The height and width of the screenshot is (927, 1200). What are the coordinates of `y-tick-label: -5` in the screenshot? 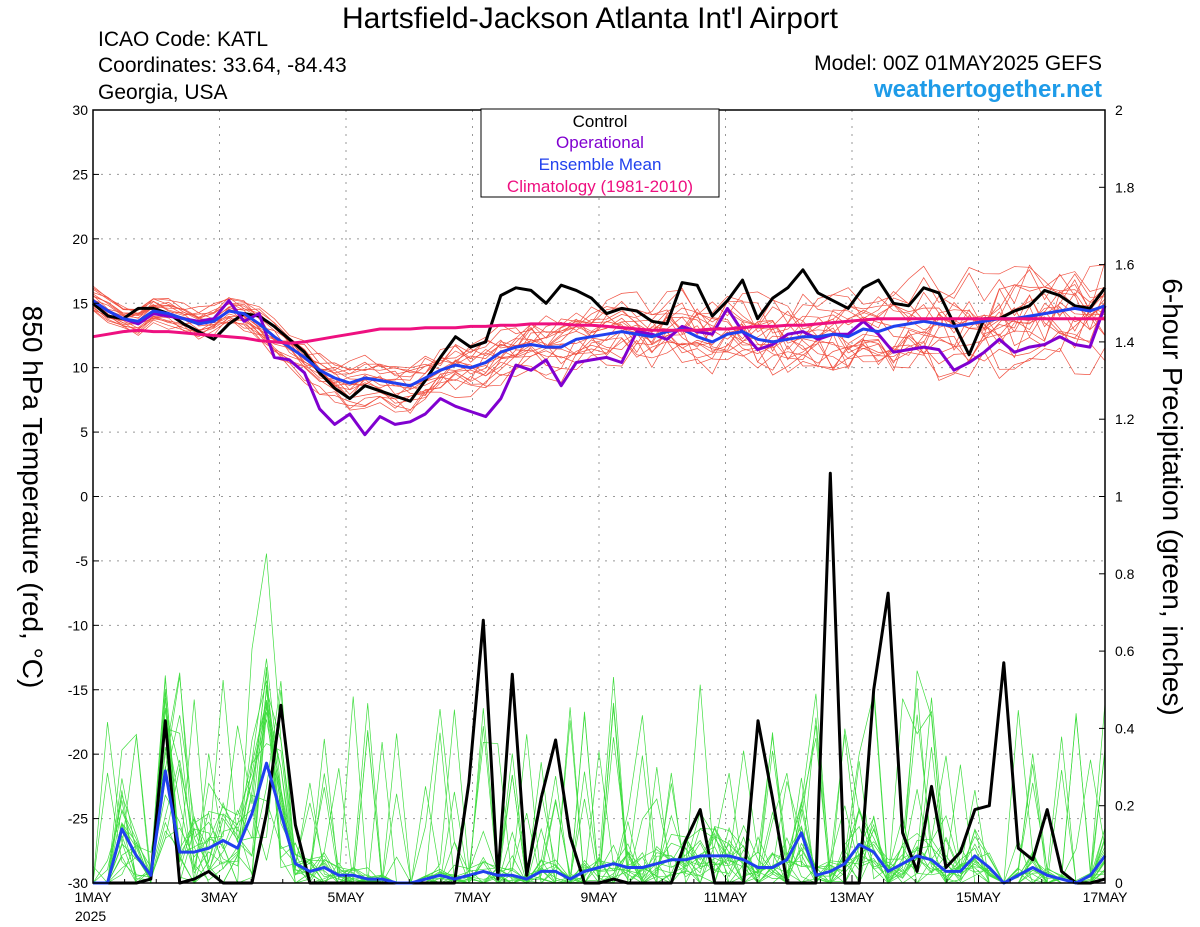 It's located at (82, 561).